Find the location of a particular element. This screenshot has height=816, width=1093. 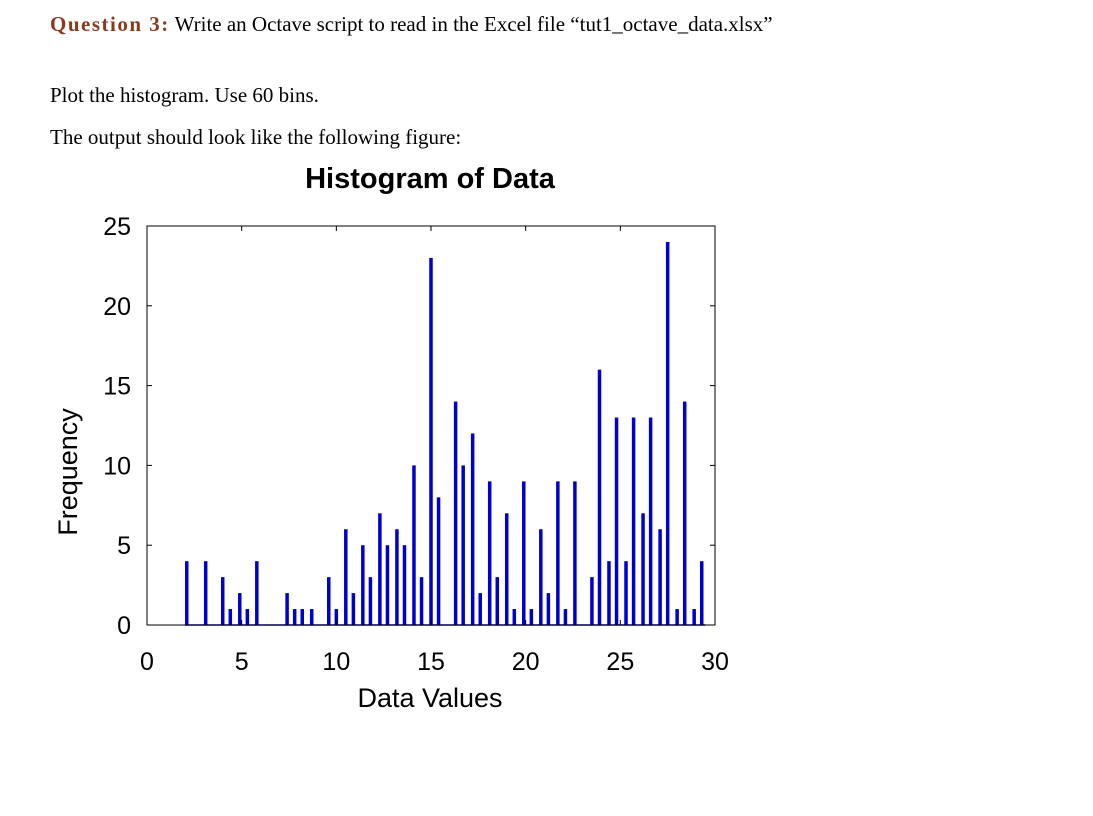

y-tick-label: 15 is located at coordinates (117, 387).